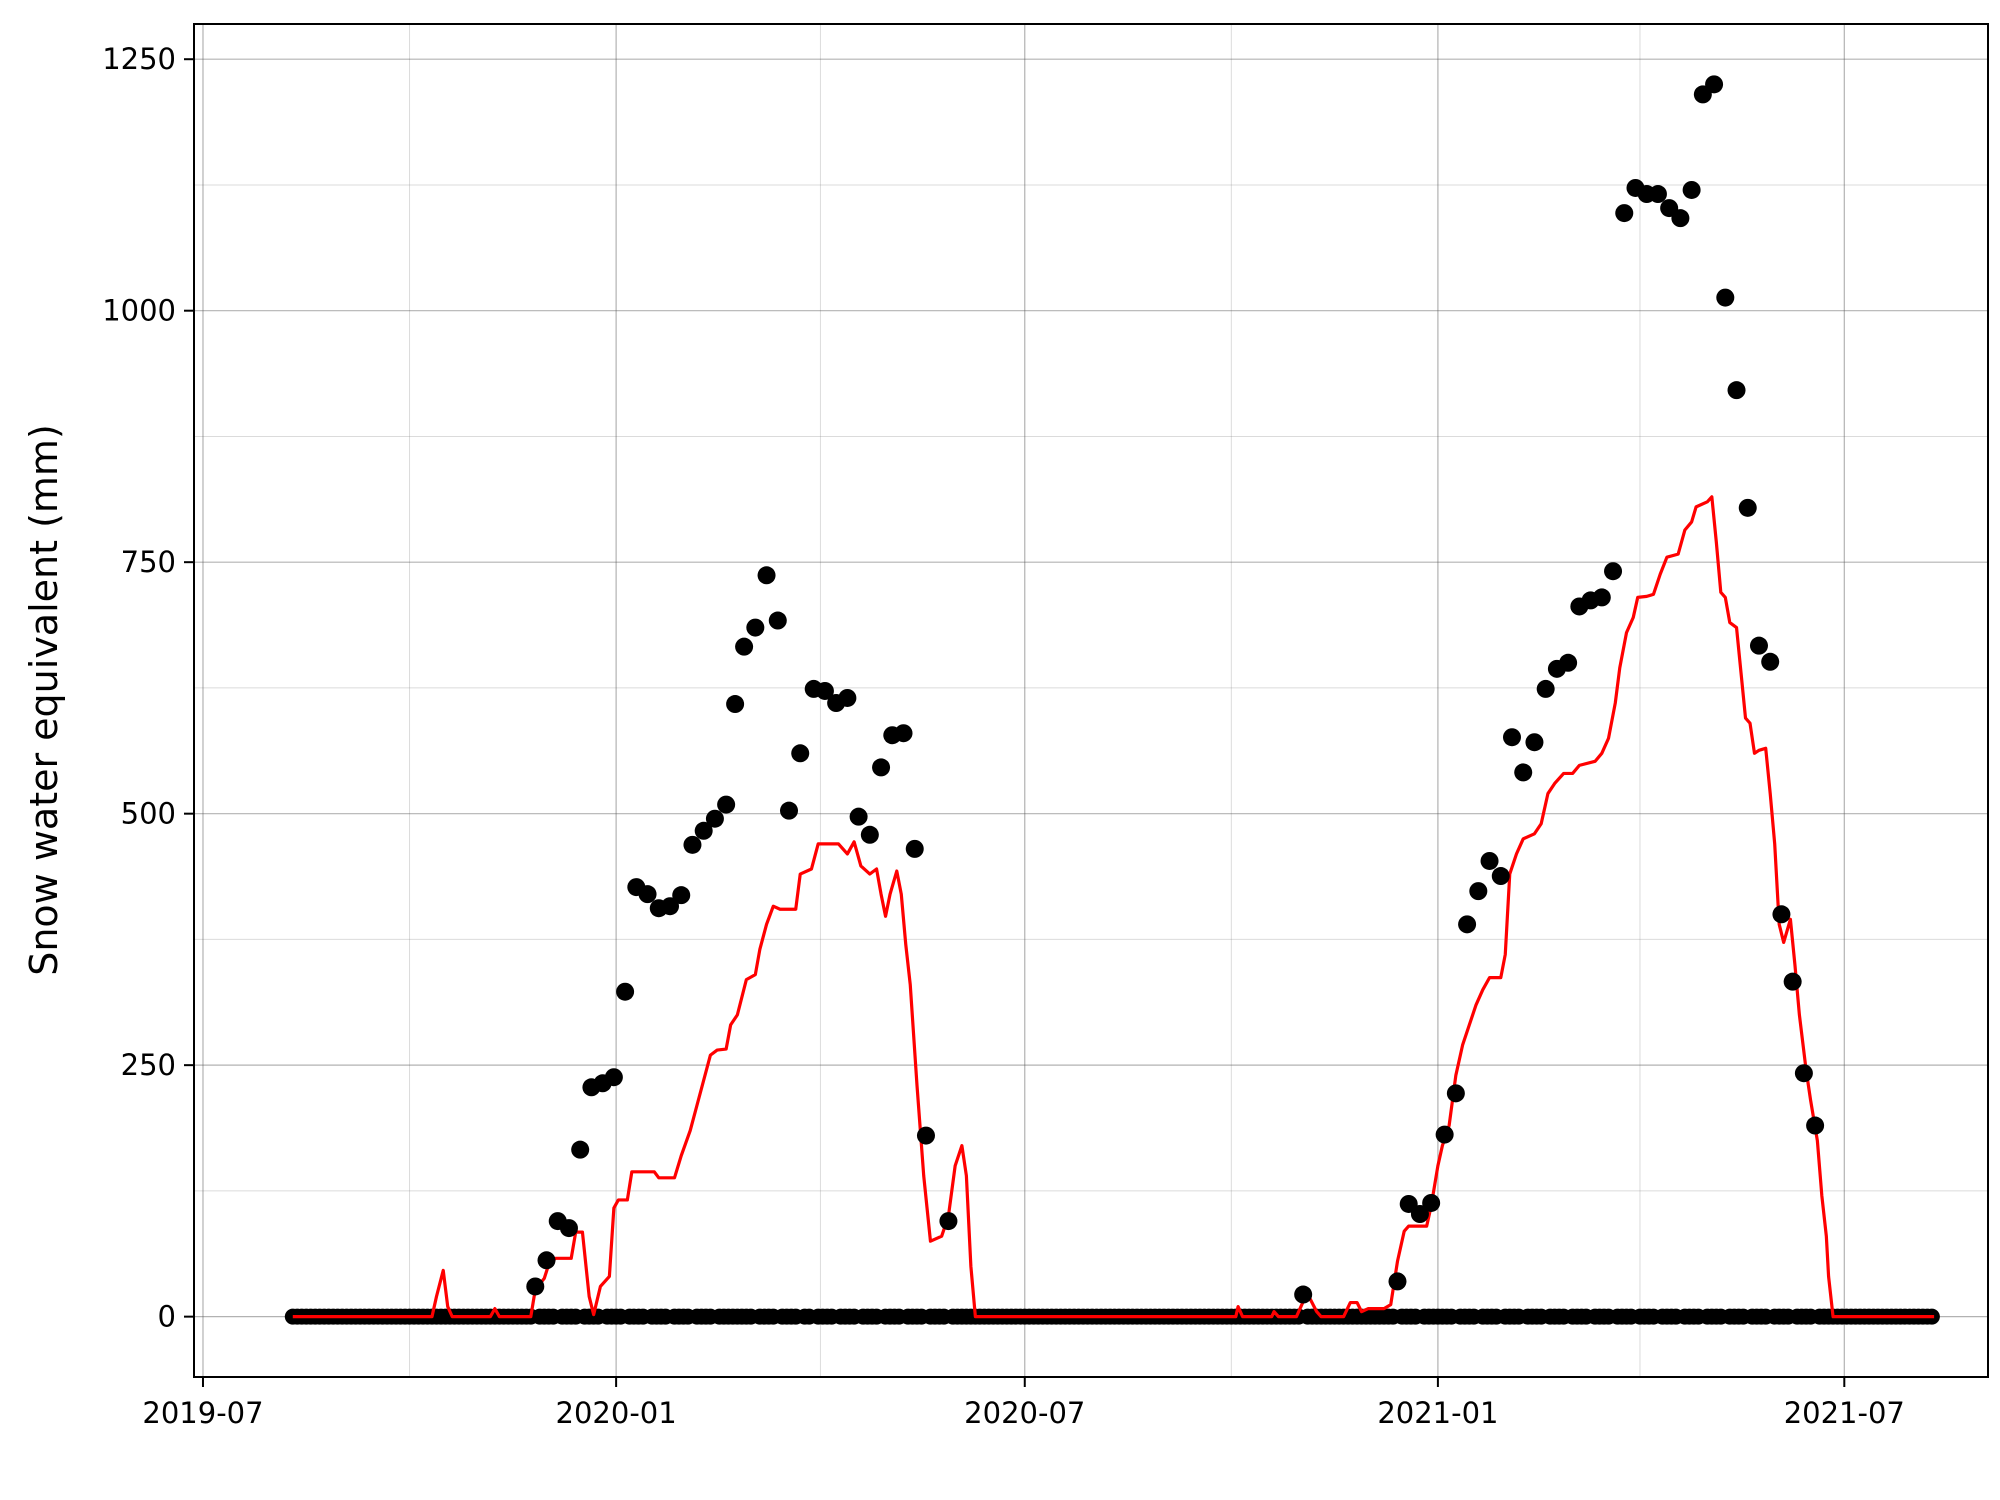 The height and width of the screenshot is (1500, 2000). Describe the element at coordinates (148, 562) in the screenshot. I see `y-tick-label: 750` at that location.